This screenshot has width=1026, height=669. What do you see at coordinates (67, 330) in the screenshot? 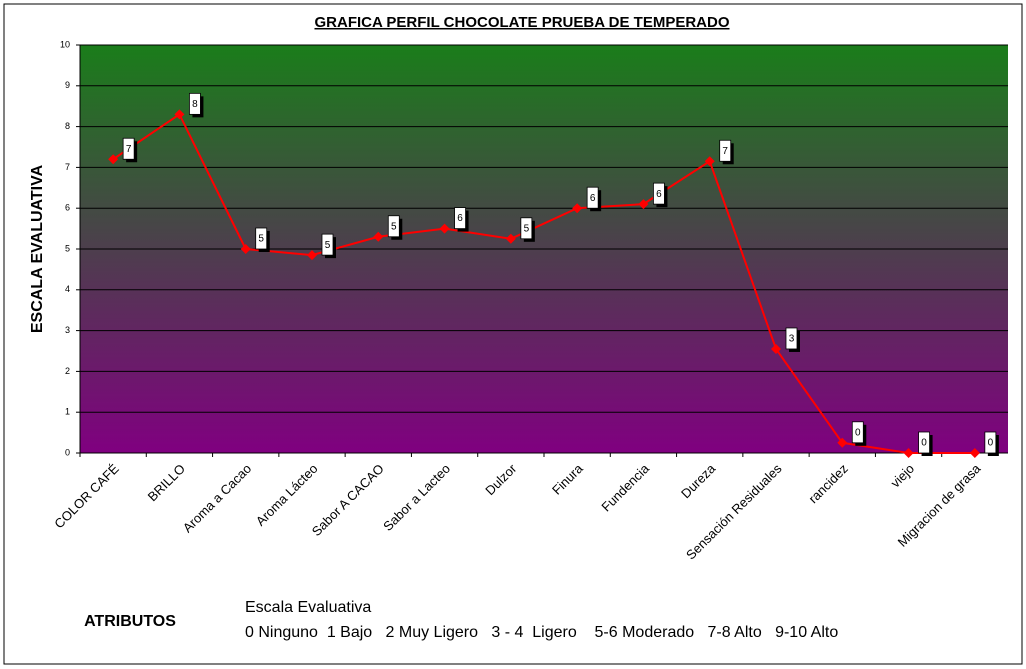
I see `y-tick-label: 3` at bounding box center [67, 330].